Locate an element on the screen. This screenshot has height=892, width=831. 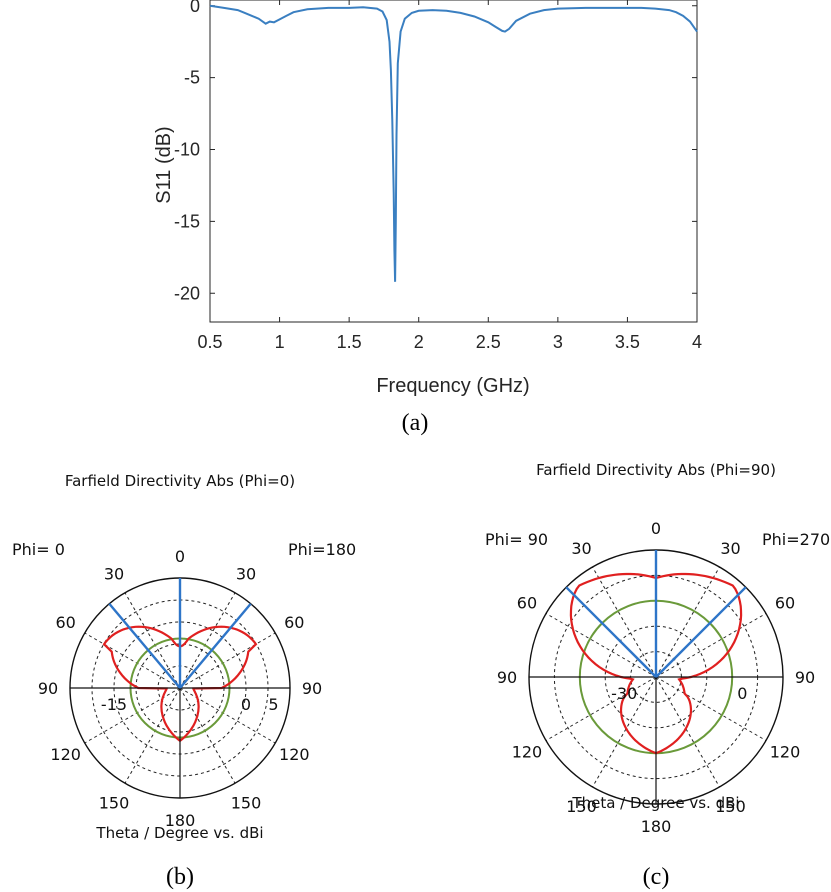
s11-x-tick-label: 1.5 is located at coordinates (349, 342).